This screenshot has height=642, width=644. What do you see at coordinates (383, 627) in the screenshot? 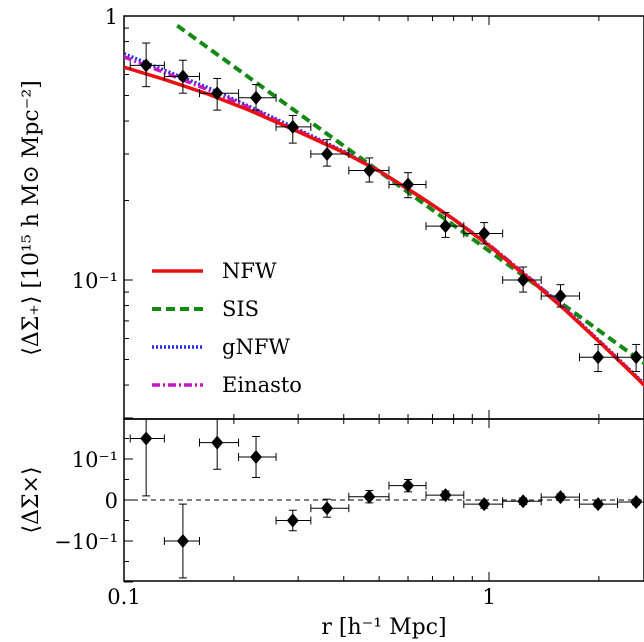
I see `x-axis-label: r [h⁻¹ Mpc]` at bounding box center [383, 627].